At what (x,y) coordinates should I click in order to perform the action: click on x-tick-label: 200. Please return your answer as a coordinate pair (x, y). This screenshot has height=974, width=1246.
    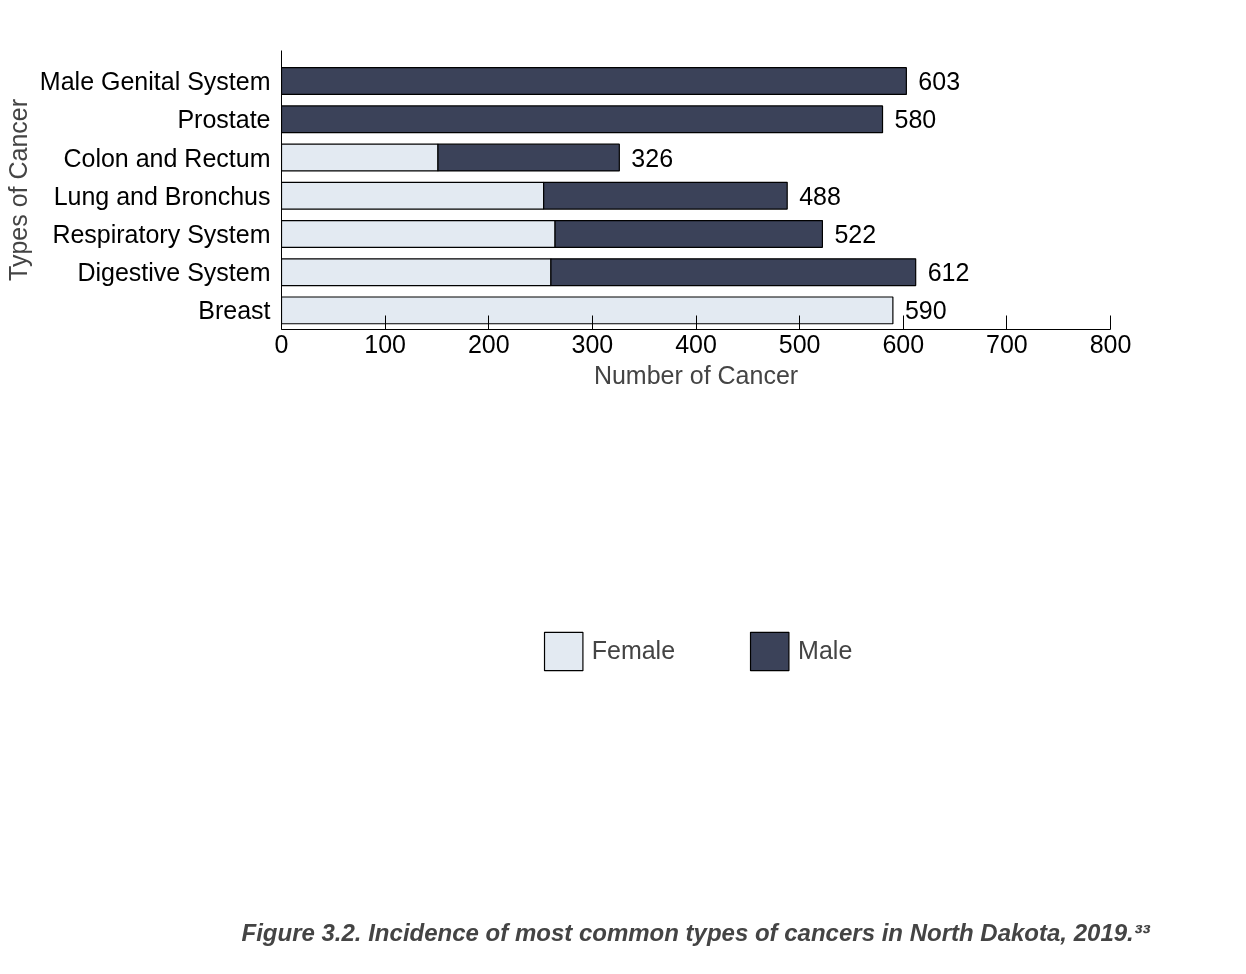
    Looking at the image, I should click on (488, 343).